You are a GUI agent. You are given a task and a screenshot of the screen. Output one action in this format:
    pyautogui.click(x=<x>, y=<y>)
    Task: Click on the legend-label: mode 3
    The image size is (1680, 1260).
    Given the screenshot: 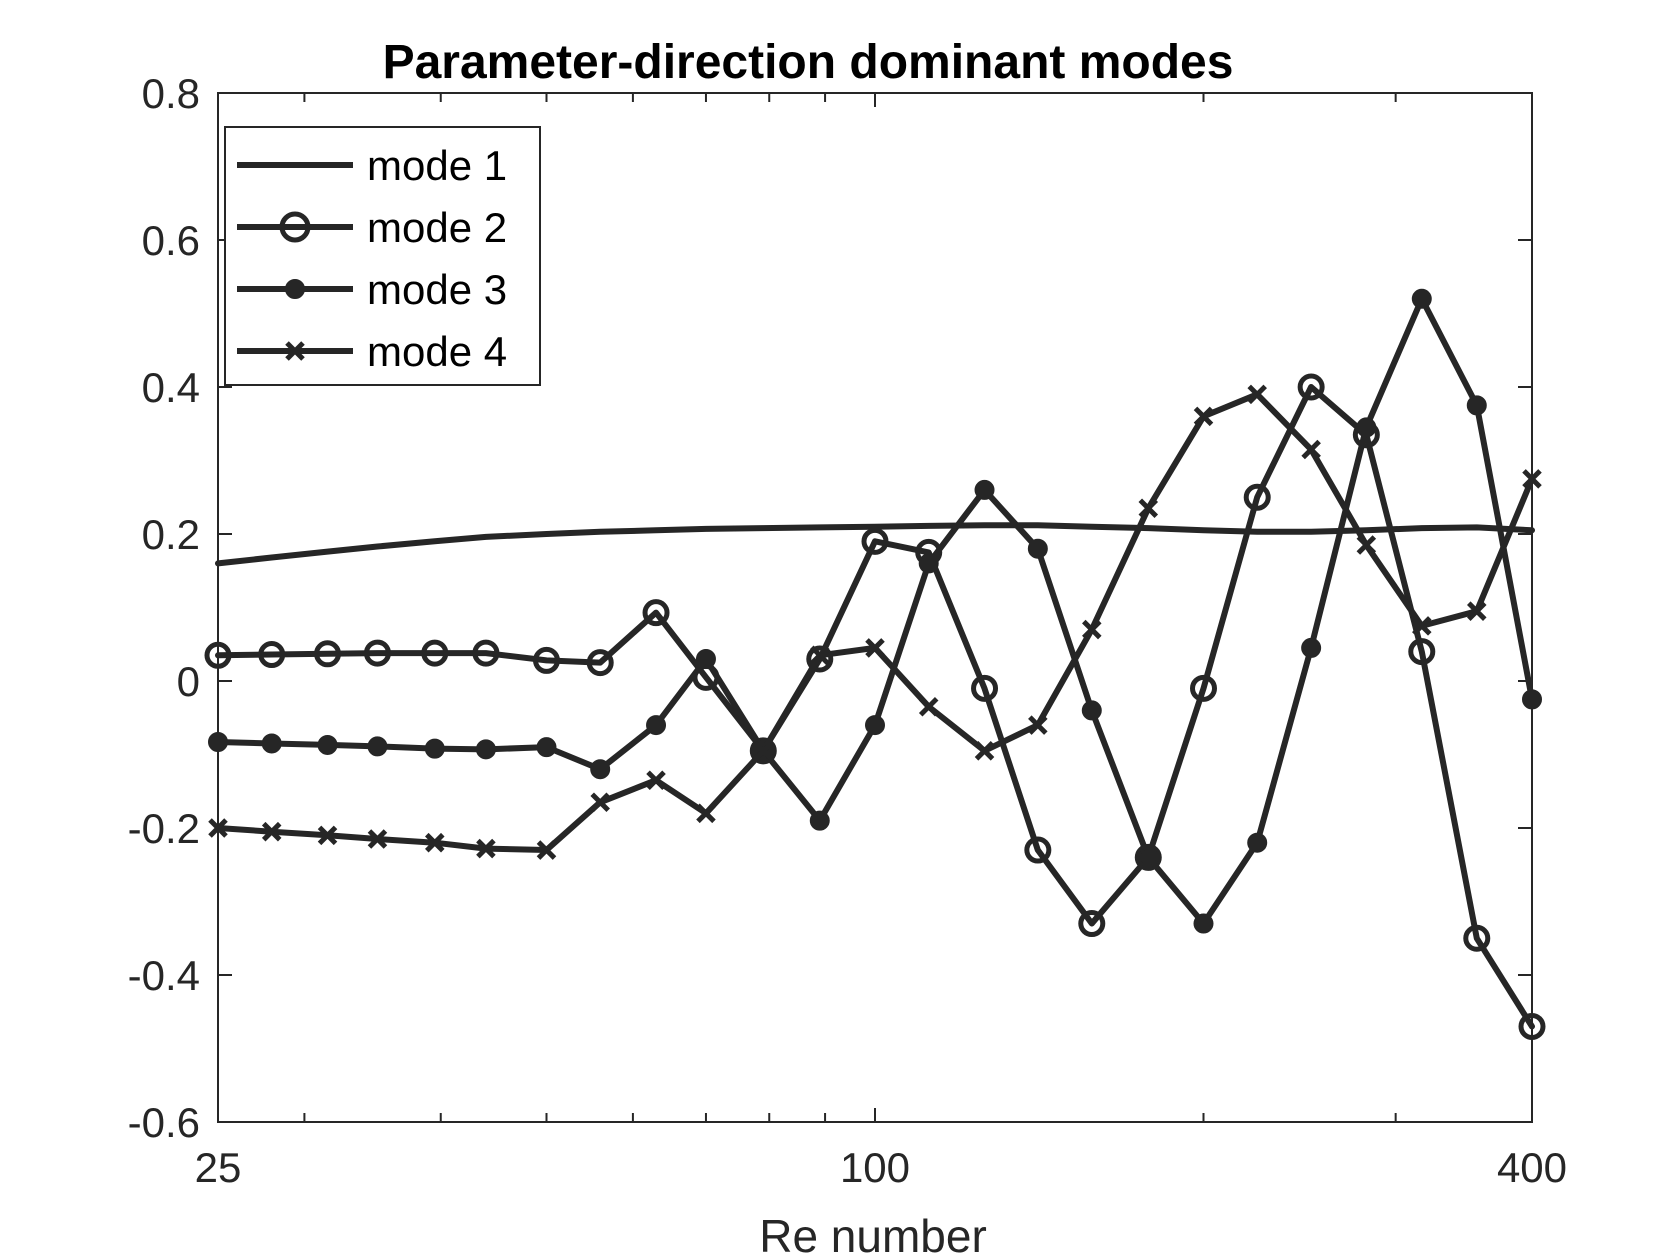 What is the action you would take?
    pyautogui.click(x=437, y=289)
    